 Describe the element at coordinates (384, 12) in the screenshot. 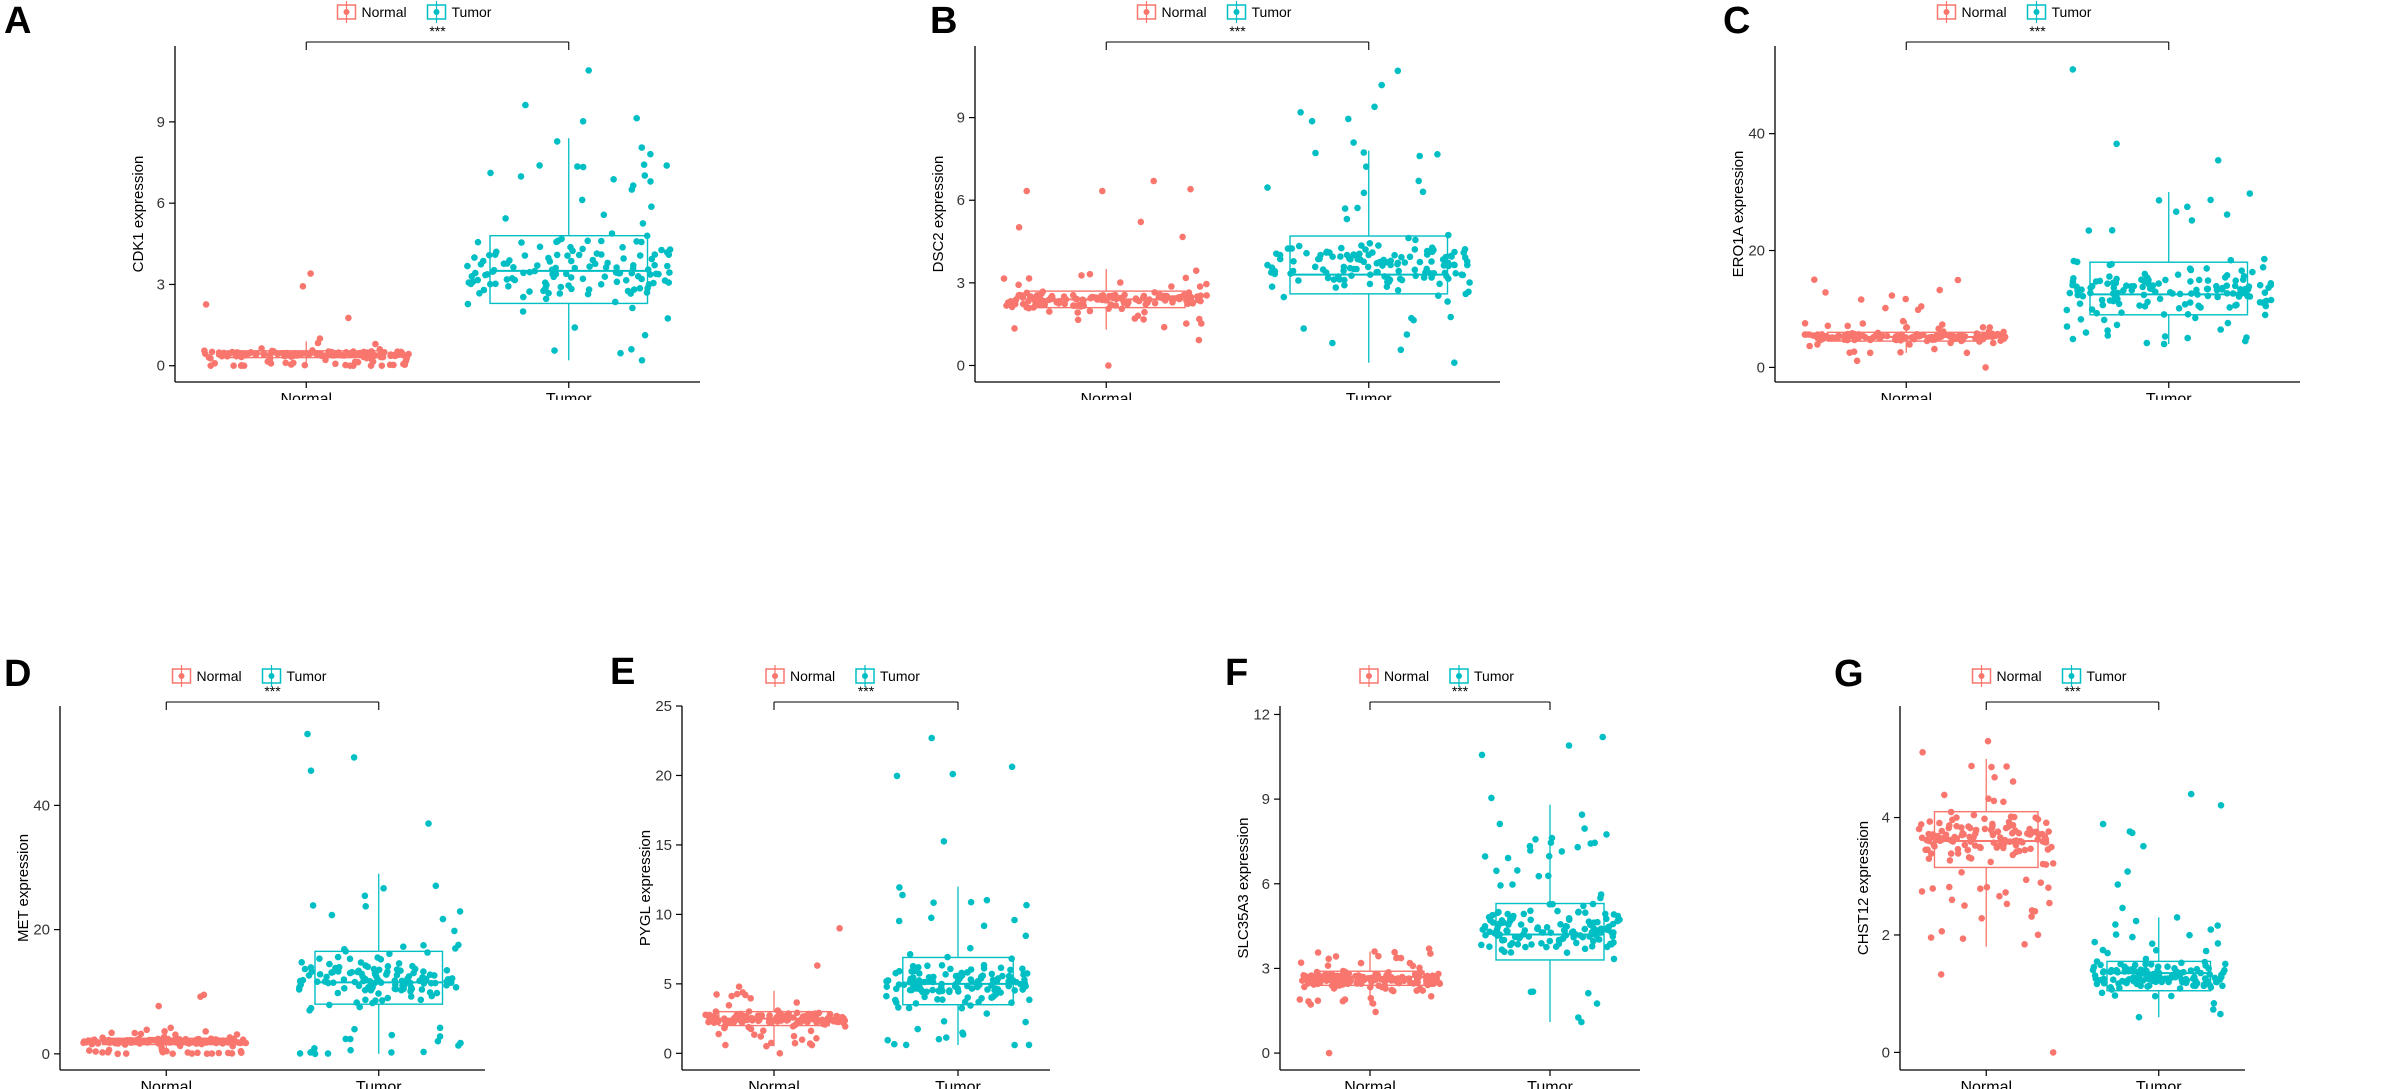

I see `legend-label-normal: Normal` at that location.